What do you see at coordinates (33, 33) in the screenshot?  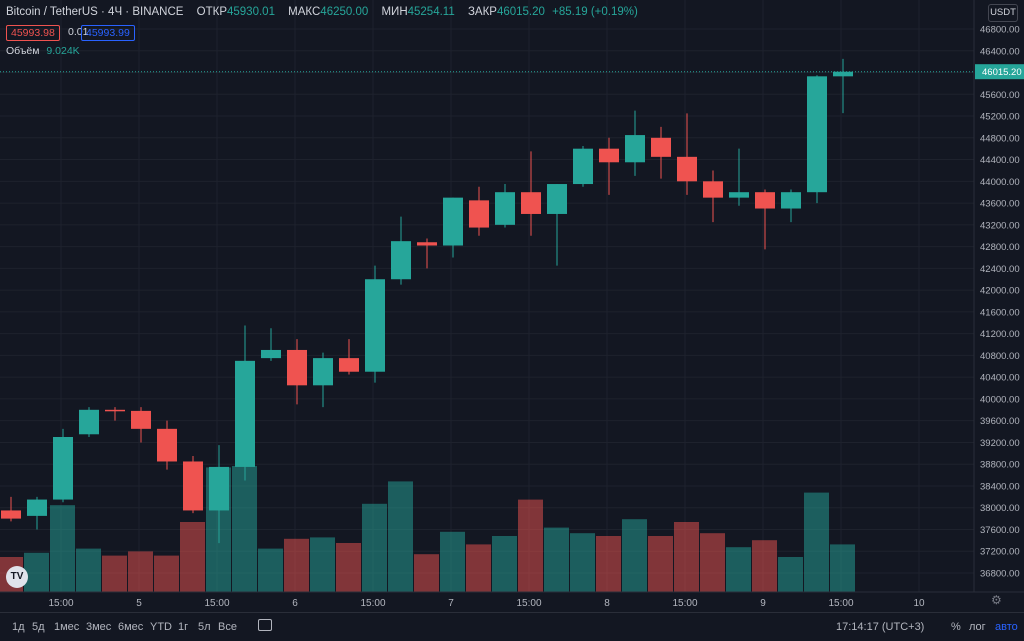 I see `sell-button: 45993.98` at bounding box center [33, 33].